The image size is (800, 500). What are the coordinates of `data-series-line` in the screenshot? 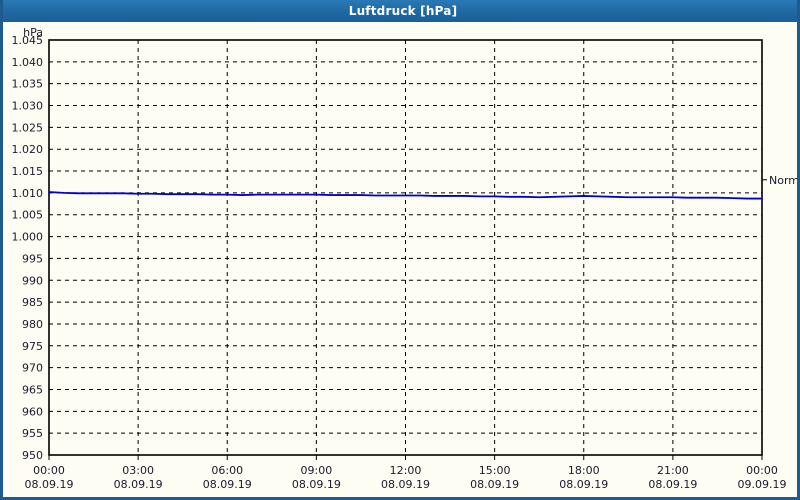 It's located at (405, 195).